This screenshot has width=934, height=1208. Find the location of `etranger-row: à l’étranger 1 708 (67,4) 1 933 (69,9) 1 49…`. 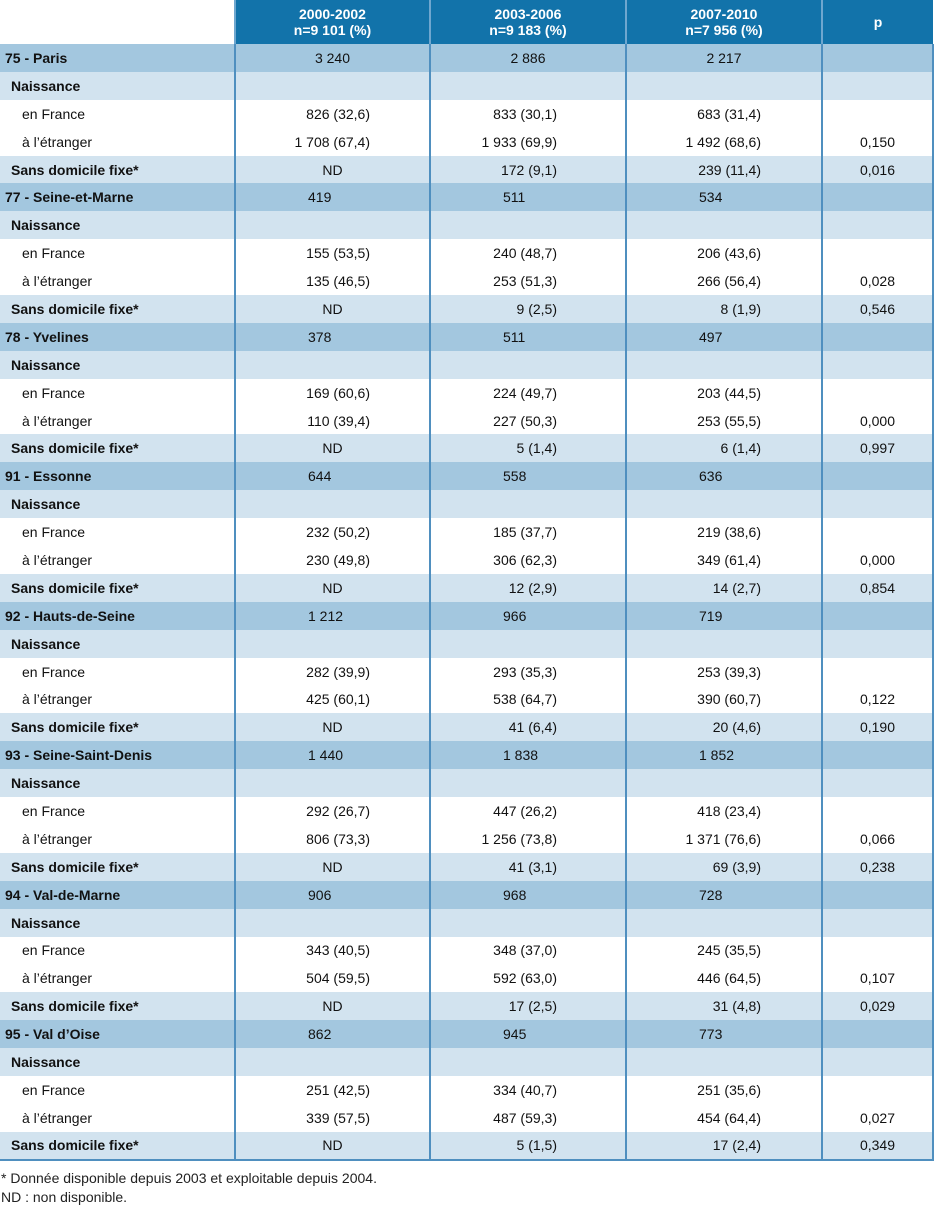

etranger-row: à l’étranger 1 708 (67,4) 1 933 (69,9) 1 49… is located at coordinates (467, 141).